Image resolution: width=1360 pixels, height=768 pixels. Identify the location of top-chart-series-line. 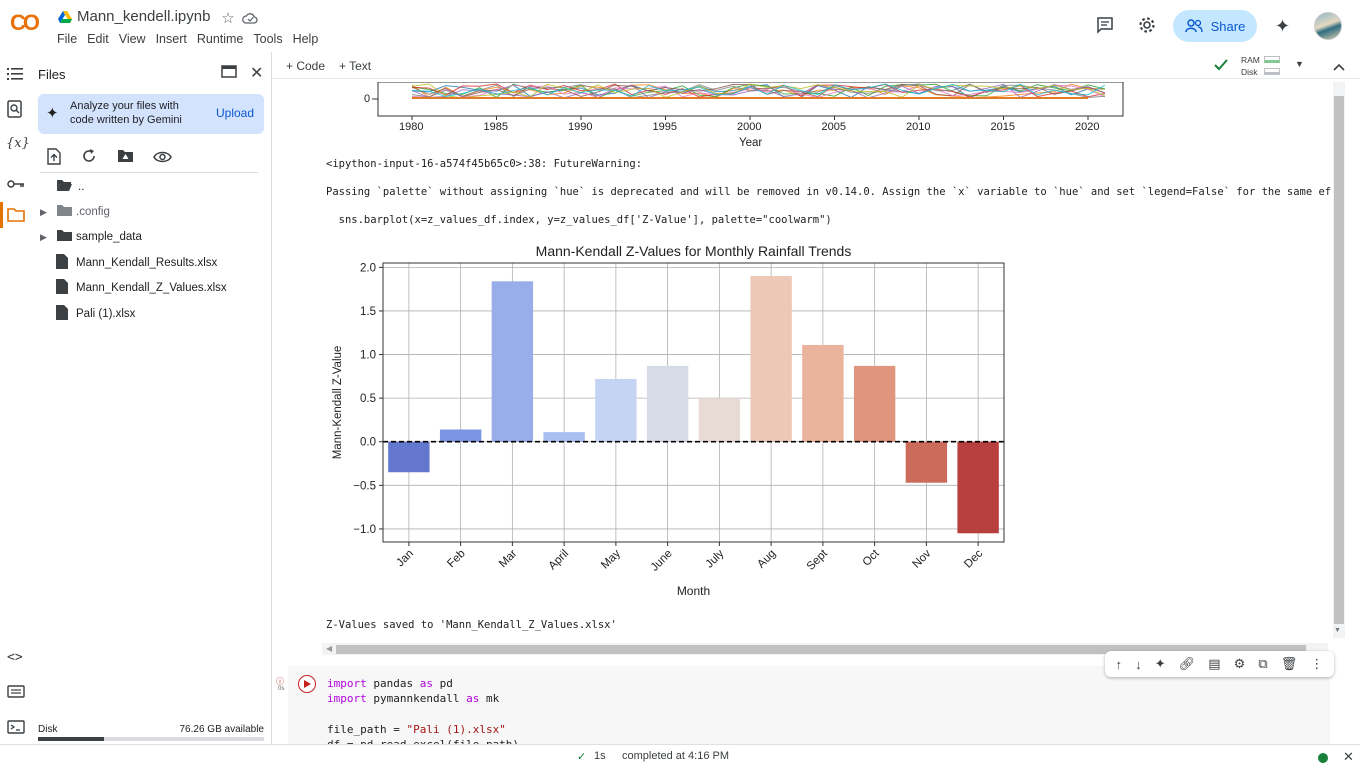
(758, 91).